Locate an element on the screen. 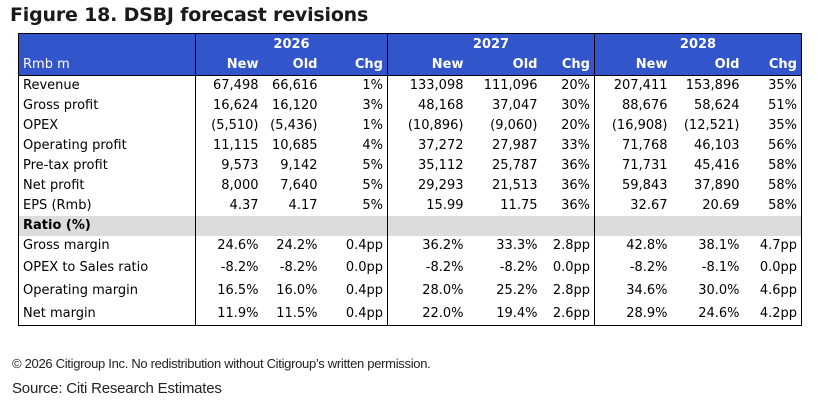 The height and width of the screenshot is (406, 818). row-label: Gross margin is located at coordinates (107, 246).